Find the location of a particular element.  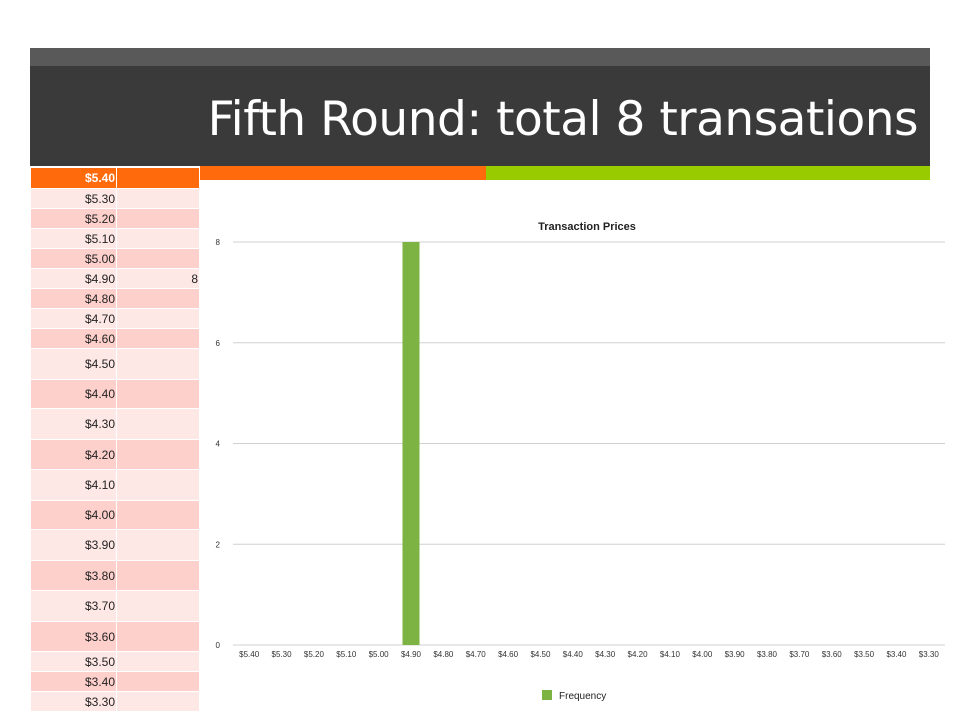

table-row: $4.40 is located at coordinates (115, 394).